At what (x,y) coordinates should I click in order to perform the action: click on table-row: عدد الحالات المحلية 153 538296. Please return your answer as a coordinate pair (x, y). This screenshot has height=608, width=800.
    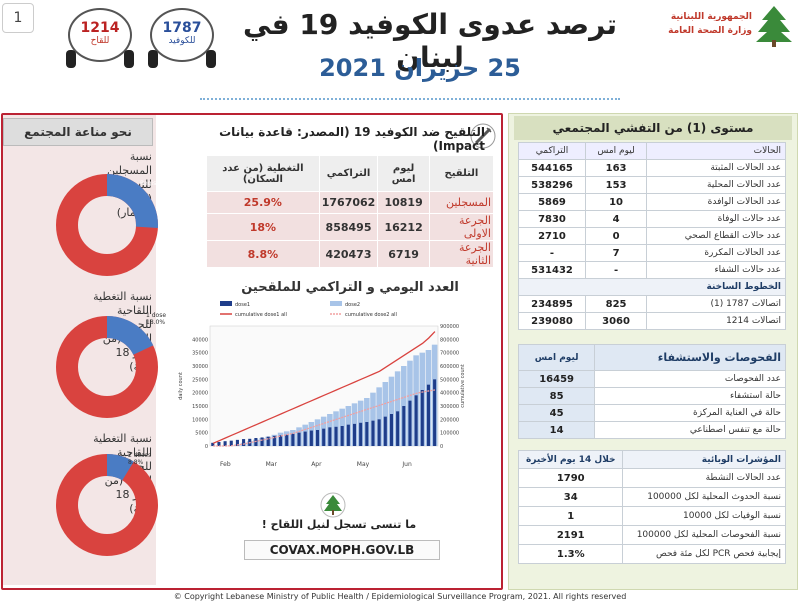
    Looking at the image, I should click on (652, 185).